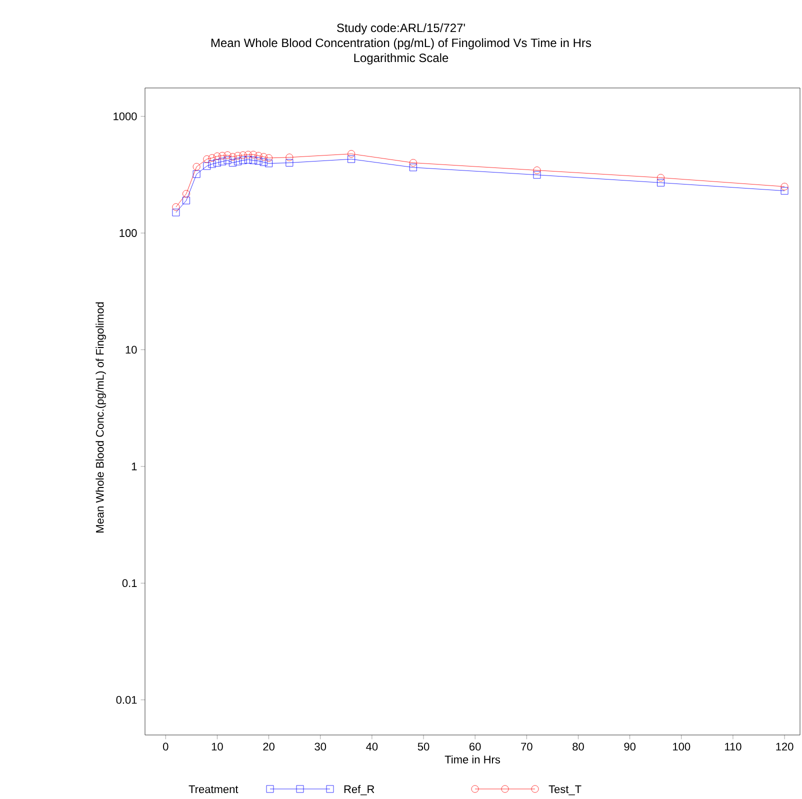 The width and height of the screenshot is (802, 799). What do you see at coordinates (134, 466) in the screenshot?
I see `y-tick-label: 1` at bounding box center [134, 466].